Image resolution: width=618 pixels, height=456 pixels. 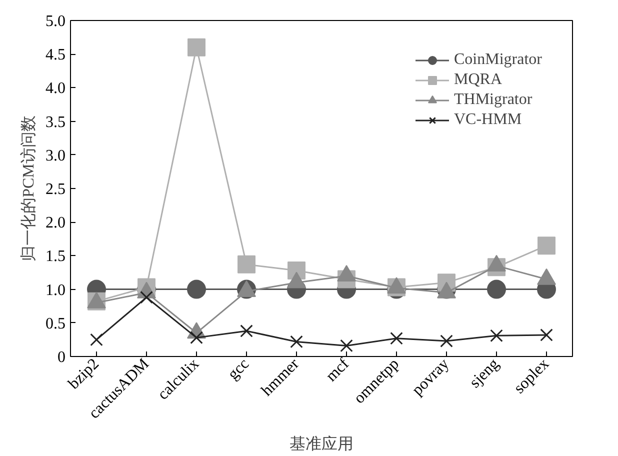 I want to click on y-tick-label: 2.0, so click(x=56, y=223).